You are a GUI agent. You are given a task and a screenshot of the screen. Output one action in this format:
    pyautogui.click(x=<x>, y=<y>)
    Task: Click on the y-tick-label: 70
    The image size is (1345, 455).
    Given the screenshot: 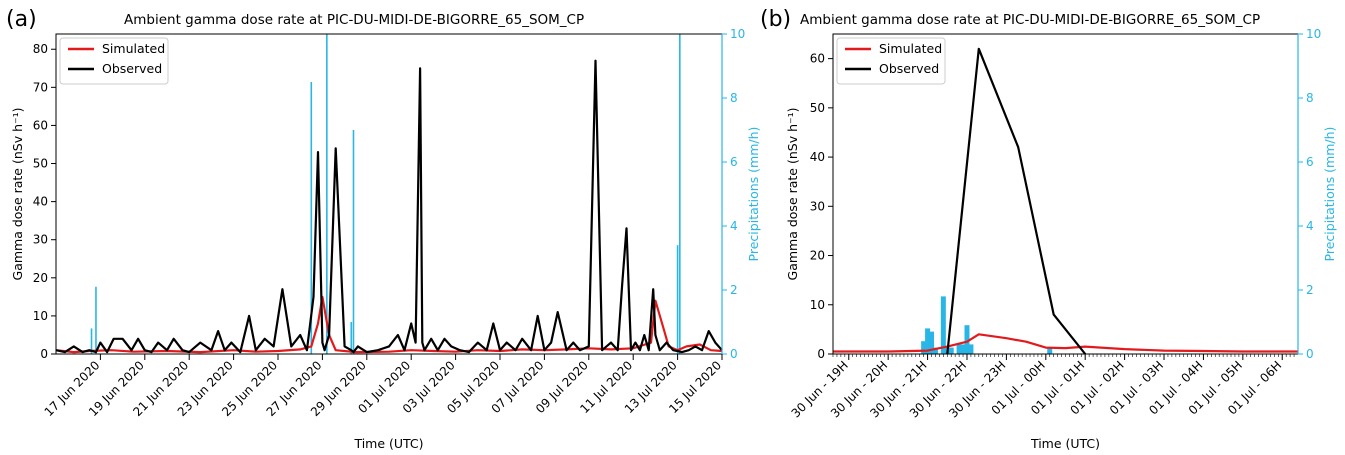 What is the action you would take?
    pyautogui.click(x=40, y=87)
    